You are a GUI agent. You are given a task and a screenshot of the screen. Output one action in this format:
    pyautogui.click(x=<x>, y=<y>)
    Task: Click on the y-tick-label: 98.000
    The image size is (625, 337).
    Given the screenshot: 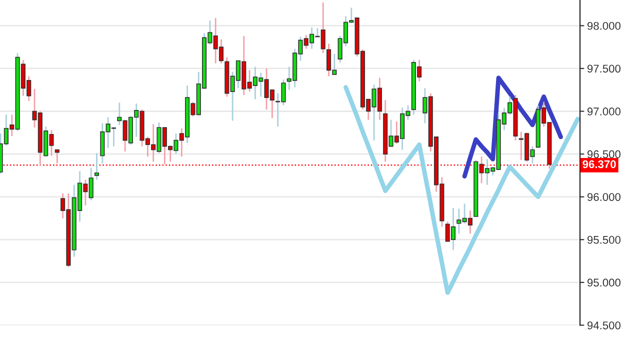 What is the action you would take?
    pyautogui.click(x=603, y=26)
    